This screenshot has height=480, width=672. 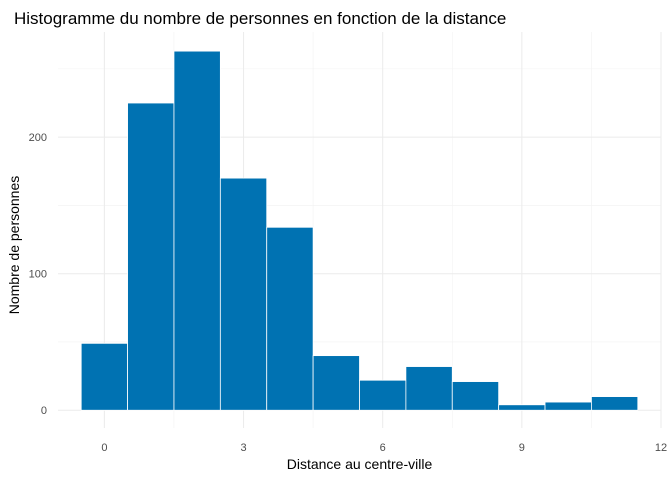 What do you see at coordinates (44, 411) in the screenshot?
I see `y-tick-label: 0` at bounding box center [44, 411].